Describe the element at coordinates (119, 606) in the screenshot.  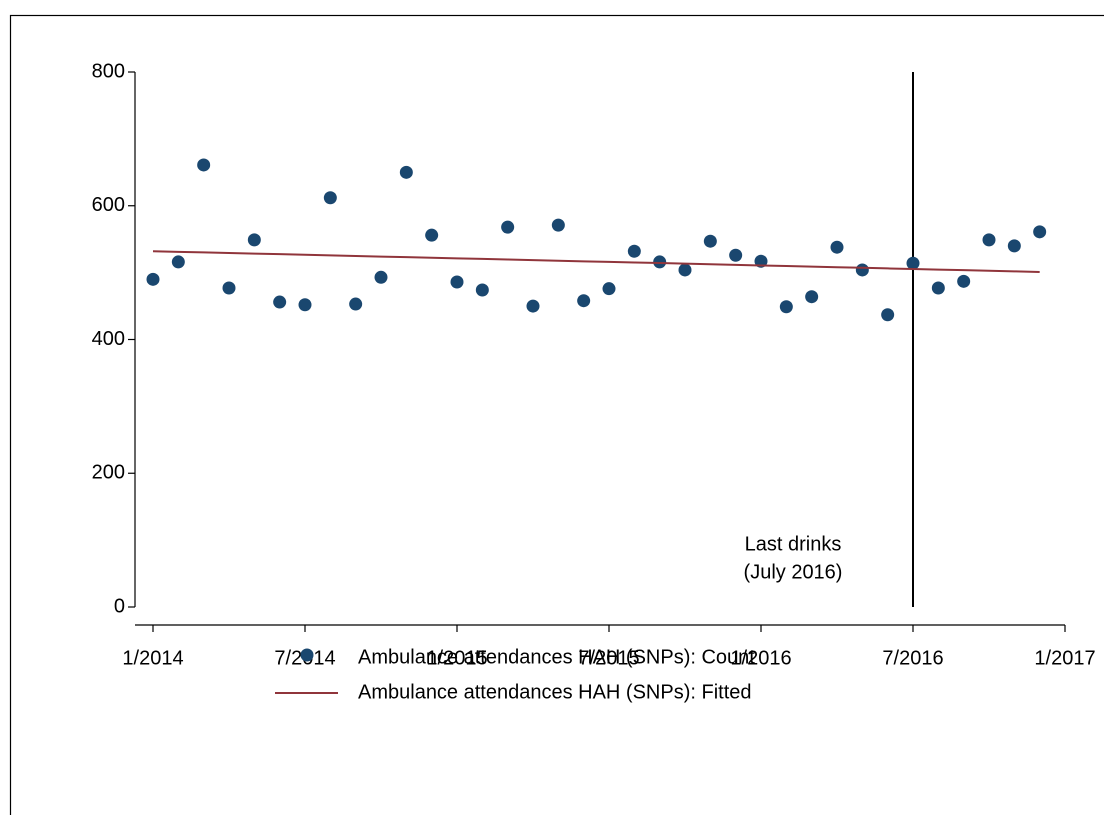
I see `y-tick-label: 0` at that location.